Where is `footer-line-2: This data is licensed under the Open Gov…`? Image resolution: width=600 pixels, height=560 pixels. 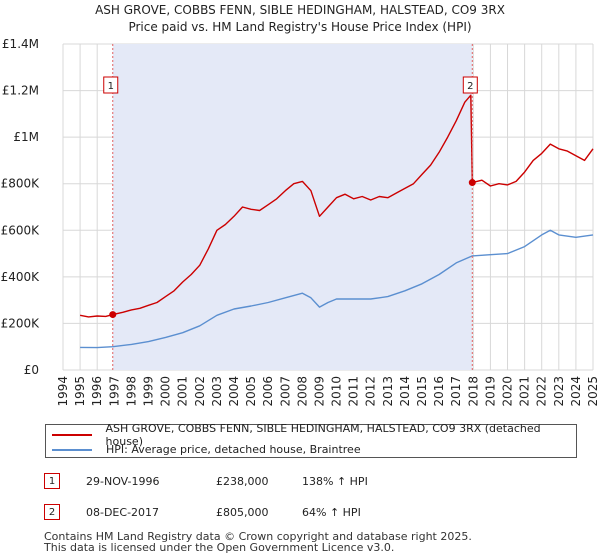
footer-line-2: This data is licensed under the Open Gov… is located at coordinates (219, 547).